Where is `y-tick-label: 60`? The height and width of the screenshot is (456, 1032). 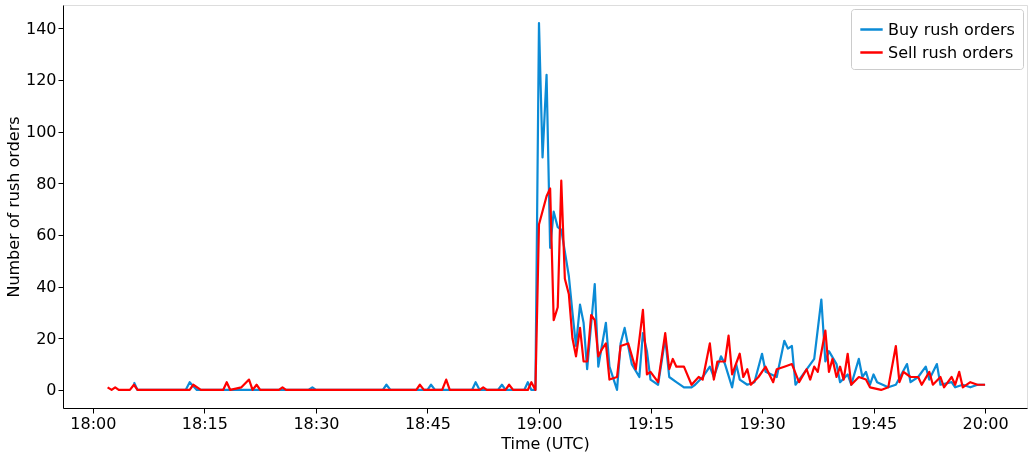
y-tick-label: 60 is located at coordinates (46, 235).